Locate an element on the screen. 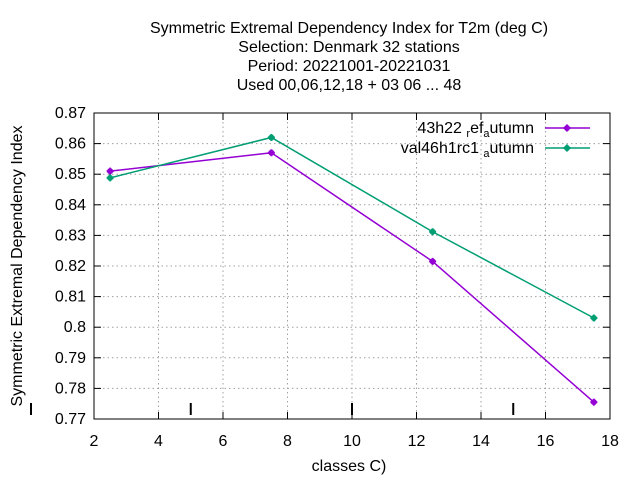 This screenshot has width=640, height=480. y-tick-label: 0.81 is located at coordinates (70, 297).